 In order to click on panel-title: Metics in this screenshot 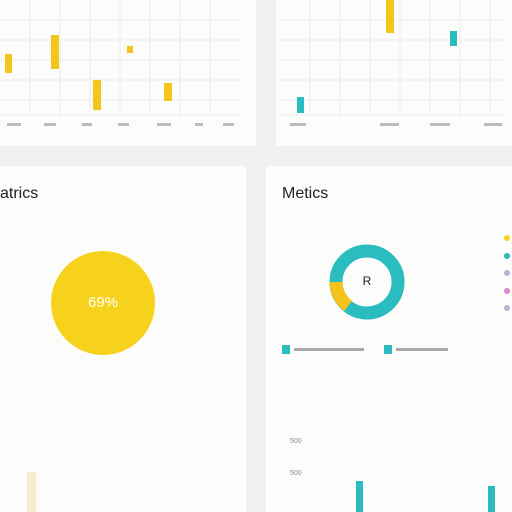, I will do `click(305, 193)`.